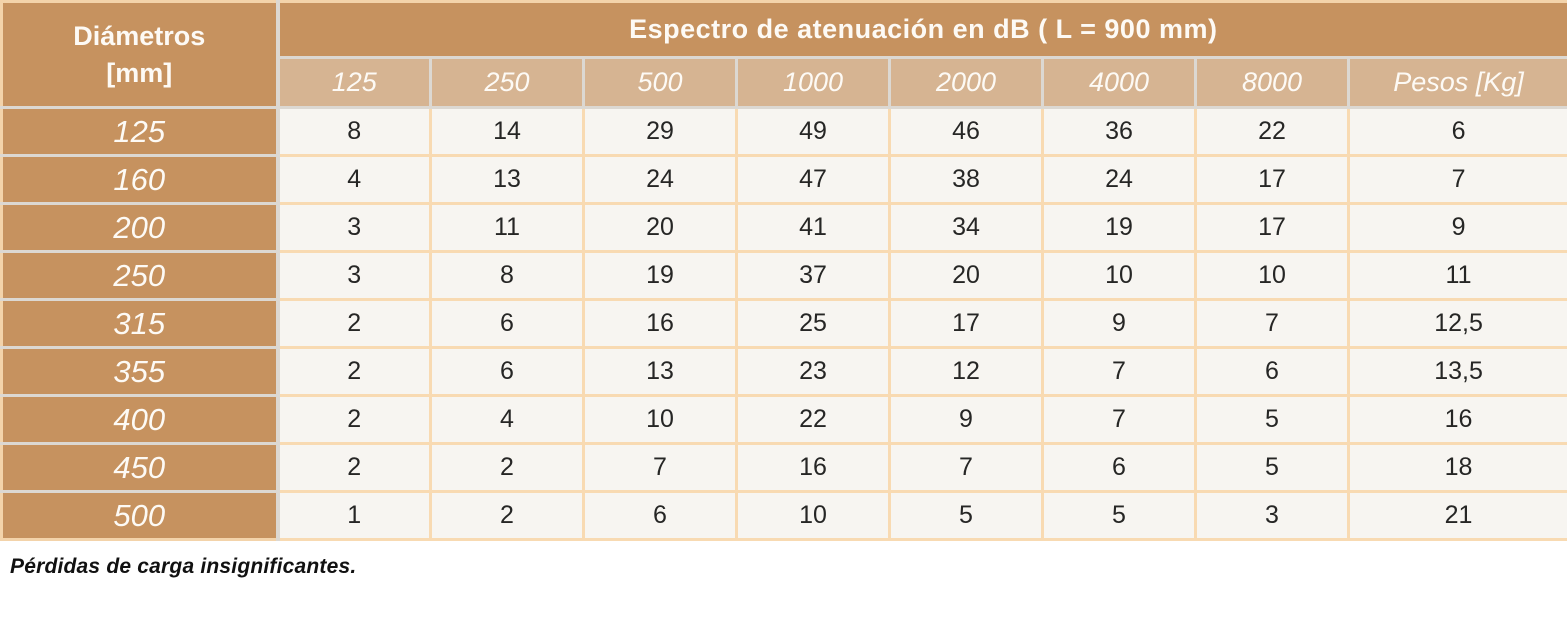  What do you see at coordinates (660, 83) in the screenshot?
I see `freq-column-header: 500` at bounding box center [660, 83].